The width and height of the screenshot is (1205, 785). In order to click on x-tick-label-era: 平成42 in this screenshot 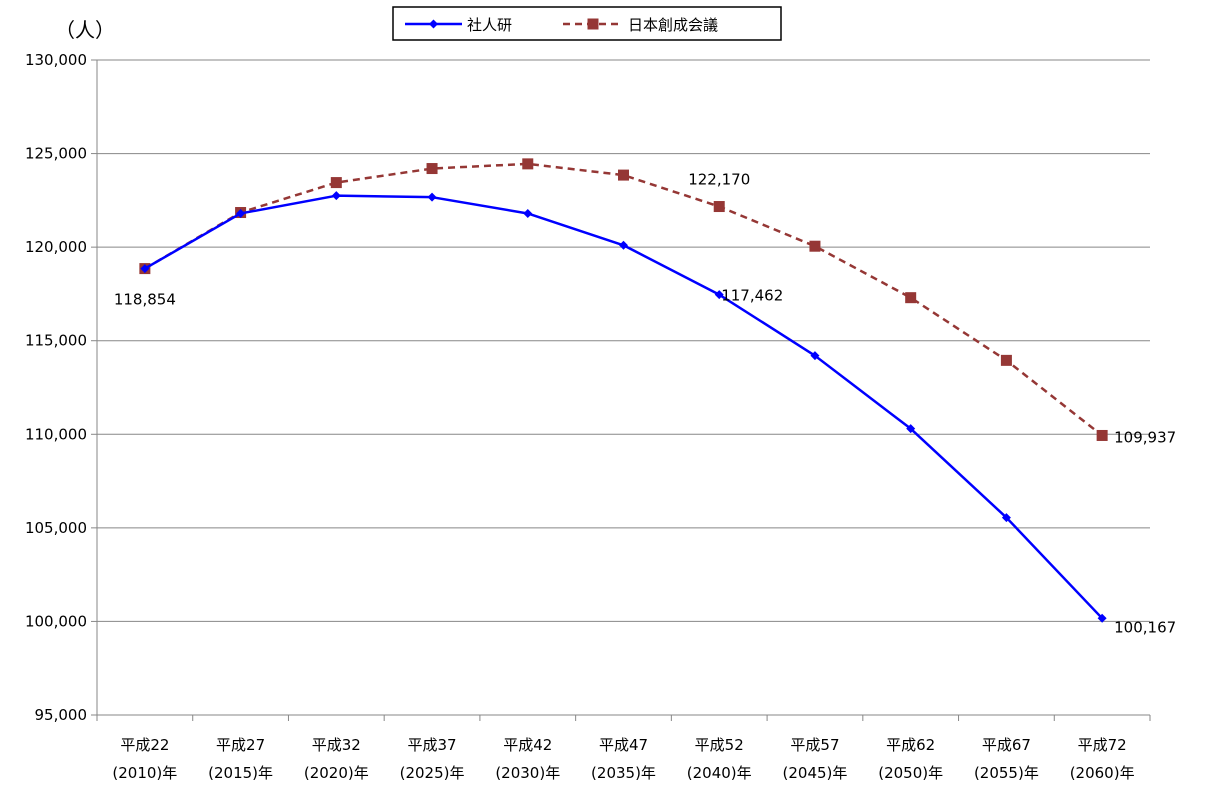, I will do `click(527, 745)`.